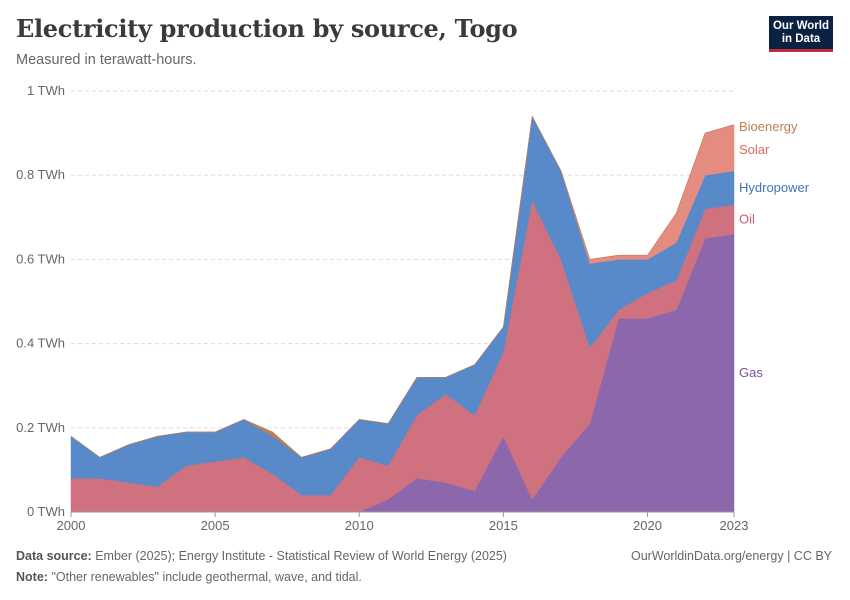 The width and height of the screenshot is (850, 600). Describe the element at coordinates (215, 525) in the screenshot. I see `x-tick-label: 2005` at that location.